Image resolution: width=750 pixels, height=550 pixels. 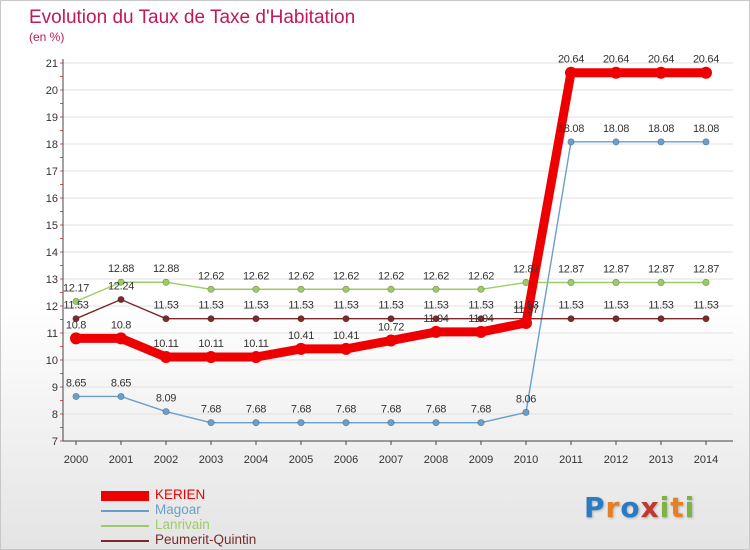 I want to click on logo-letter: t, so click(x=677, y=507).